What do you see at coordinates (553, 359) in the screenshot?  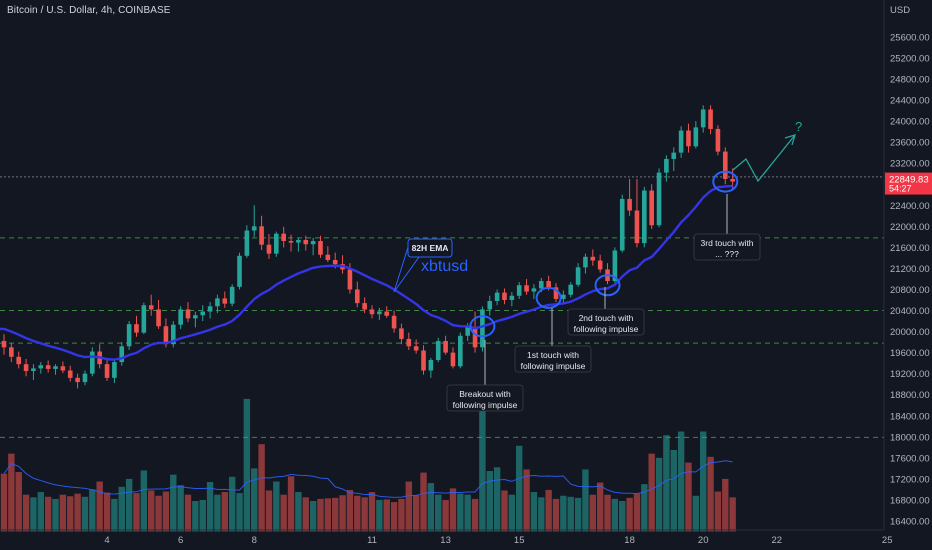 I see `annotation-touch1-box` at bounding box center [553, 359].